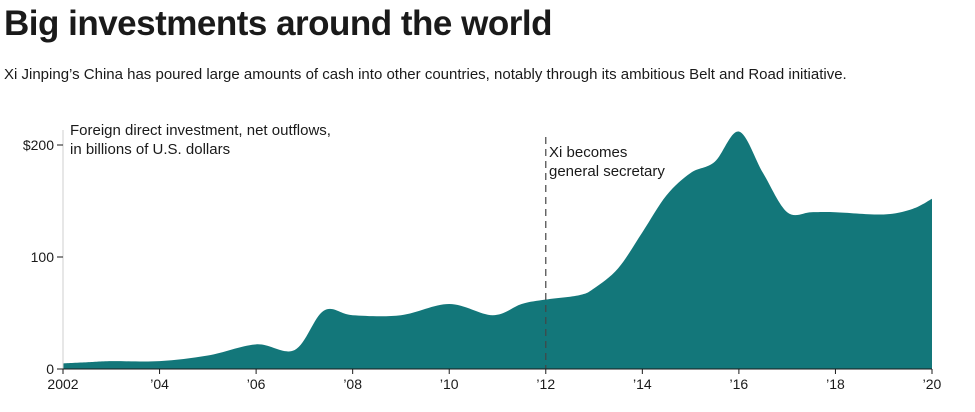 Image resolution: width=975 pixels, height=412 pixels. I want to click on y-tick-label-0: 0, so click(50, 369).